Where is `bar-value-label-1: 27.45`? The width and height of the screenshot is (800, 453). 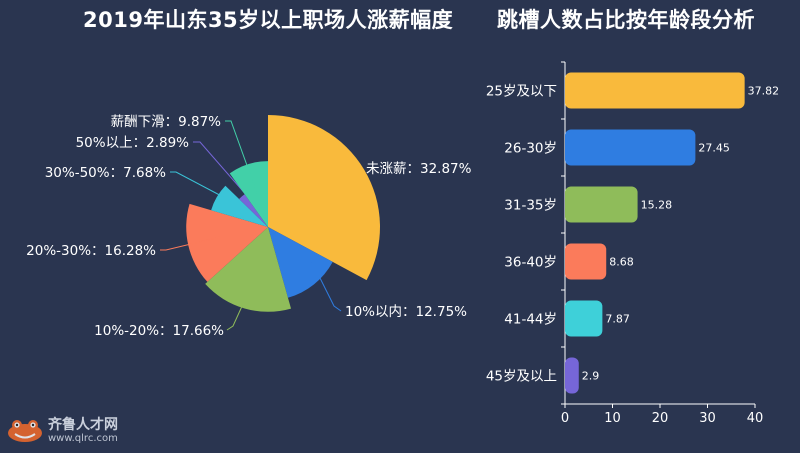 bar-value-label-1: 27.45 is located at coordinates (714, 148).